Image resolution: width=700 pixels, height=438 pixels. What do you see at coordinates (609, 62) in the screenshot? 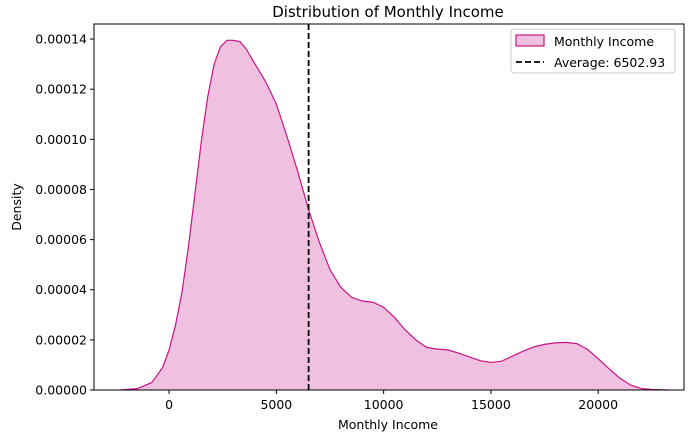
I see `legend-label-average: Average: 6502.93` at bounding box center [609, 62].